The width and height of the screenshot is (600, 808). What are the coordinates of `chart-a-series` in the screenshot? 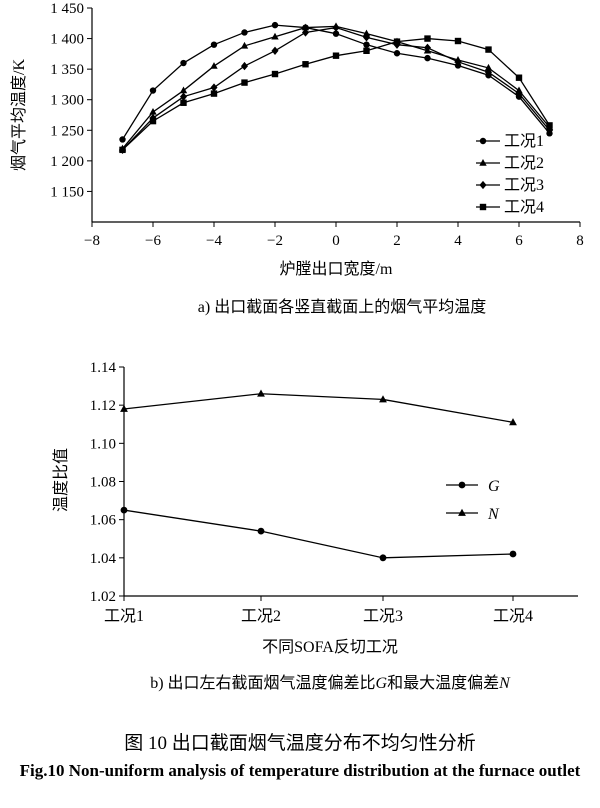 It's located at (336, 88).